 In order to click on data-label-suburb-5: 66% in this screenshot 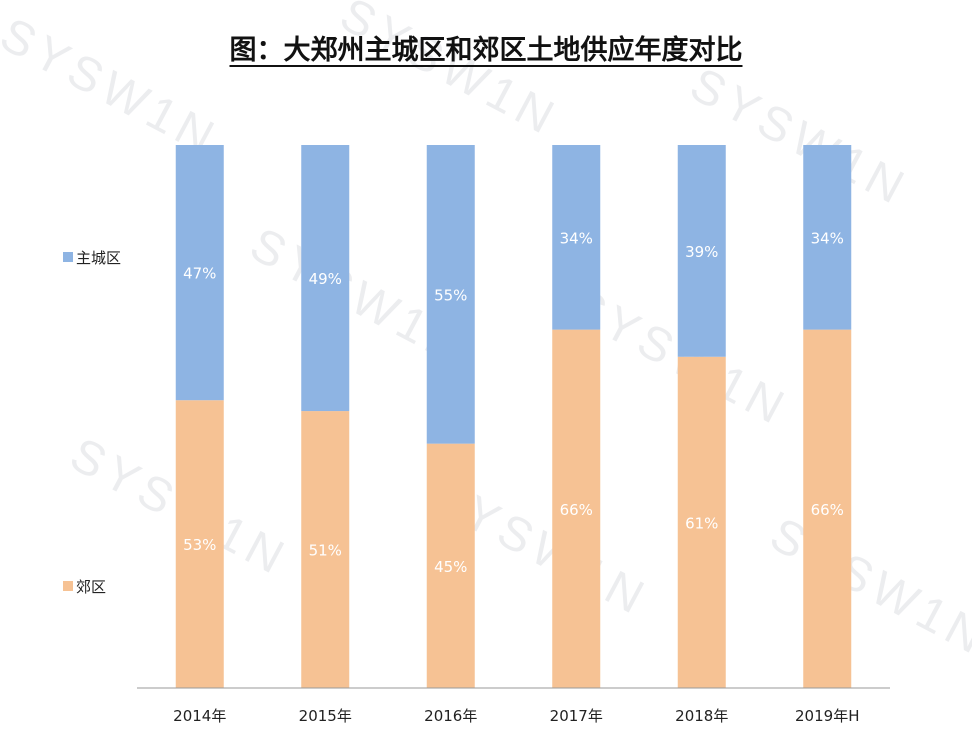, I will do `click(827, 510)`.